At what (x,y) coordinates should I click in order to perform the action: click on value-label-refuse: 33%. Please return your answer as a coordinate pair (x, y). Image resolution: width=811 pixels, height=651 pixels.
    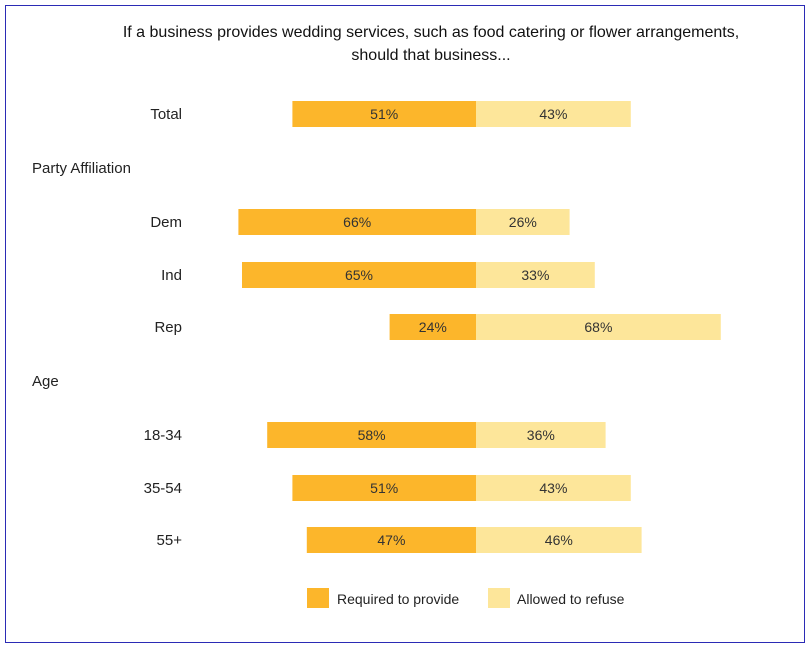
    Looking at the image, I should click on (535, 275).